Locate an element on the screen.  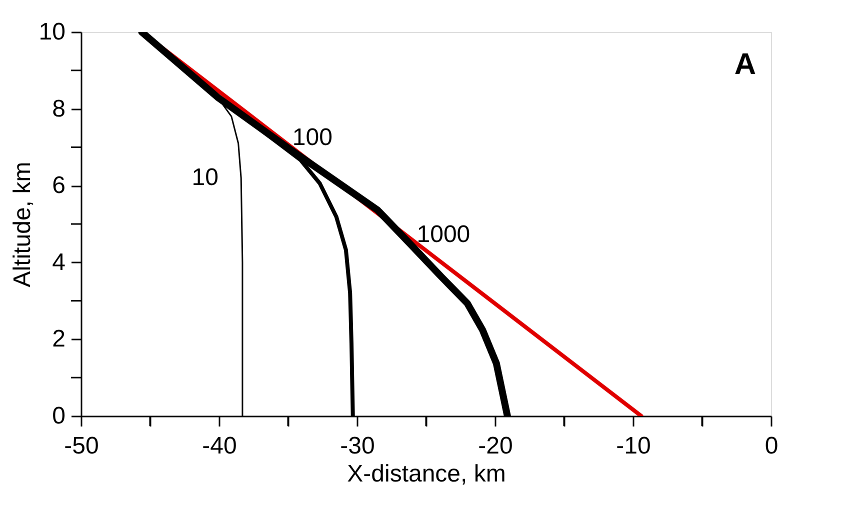
x-tick-label: -50 is located at coordinates (81, 446).